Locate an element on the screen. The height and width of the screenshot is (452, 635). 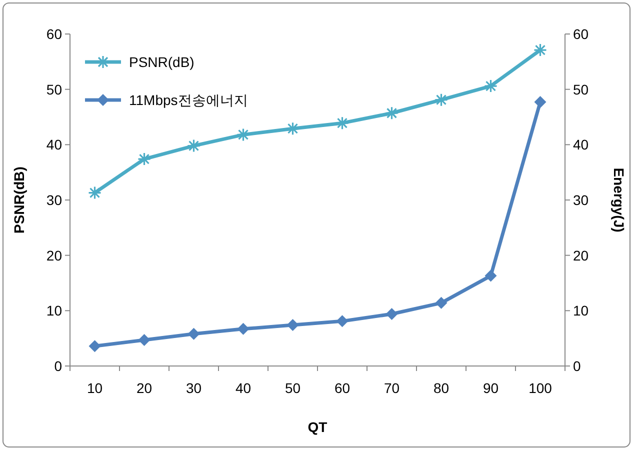
y-tick-label: 50 is located at coordinates (54, 89).